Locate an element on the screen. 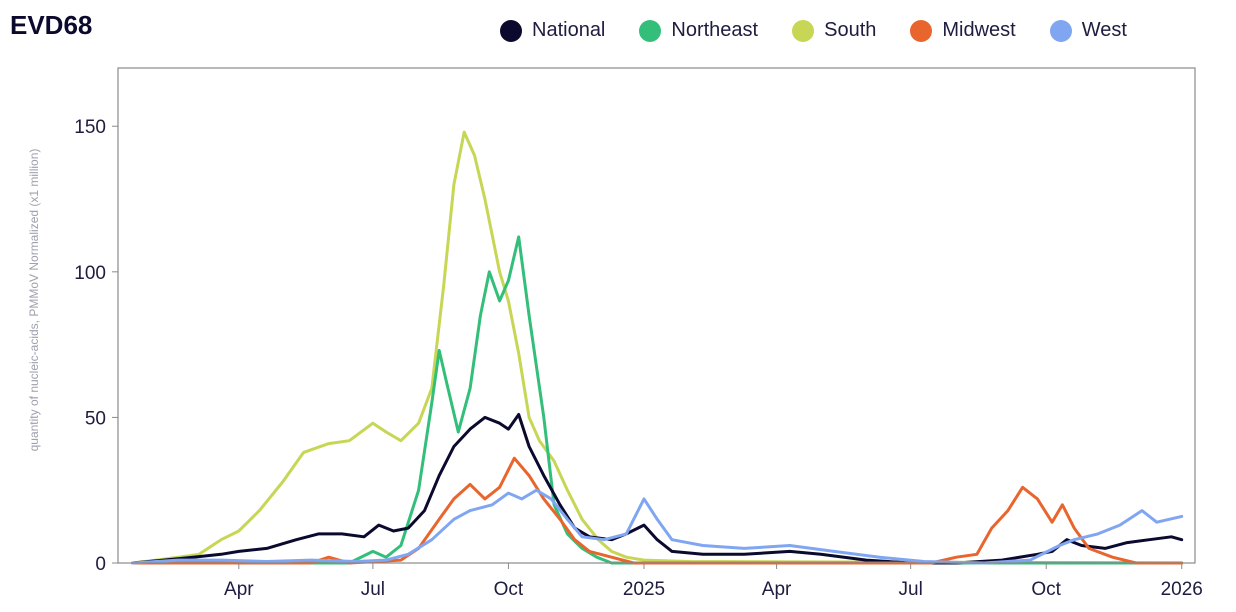  x-tick-label: 2026 is located at coordinates (1182, 589).